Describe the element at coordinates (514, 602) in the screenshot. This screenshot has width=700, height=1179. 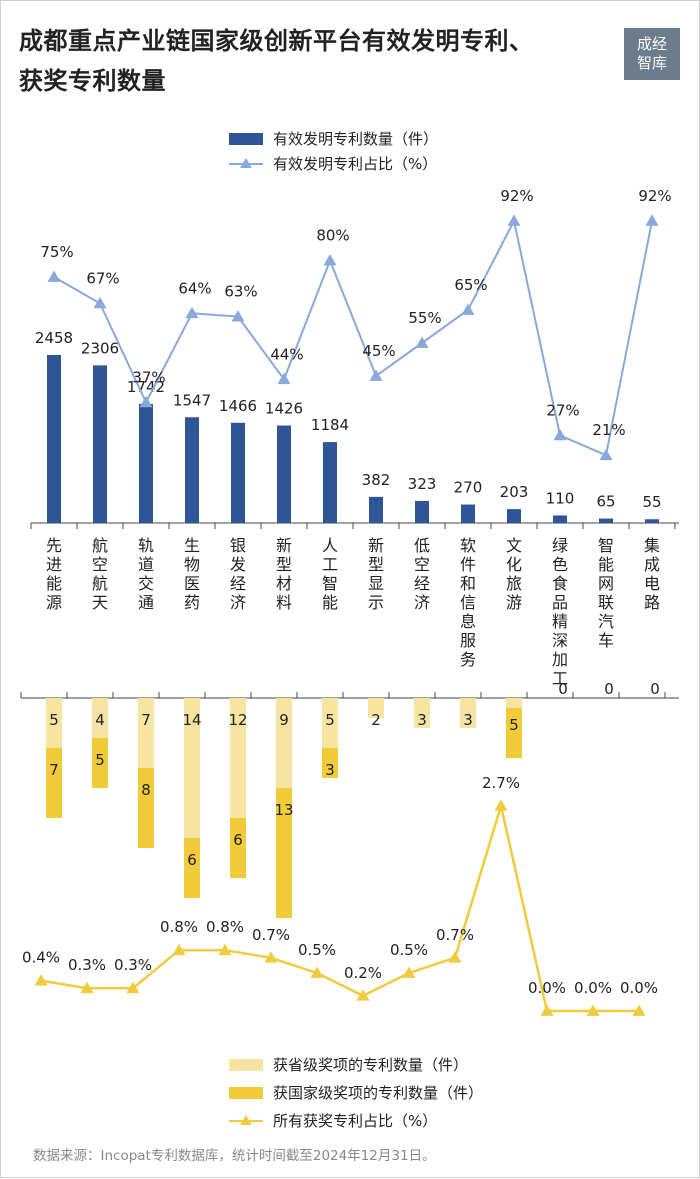
I see `category-label-char: 游` at that location.